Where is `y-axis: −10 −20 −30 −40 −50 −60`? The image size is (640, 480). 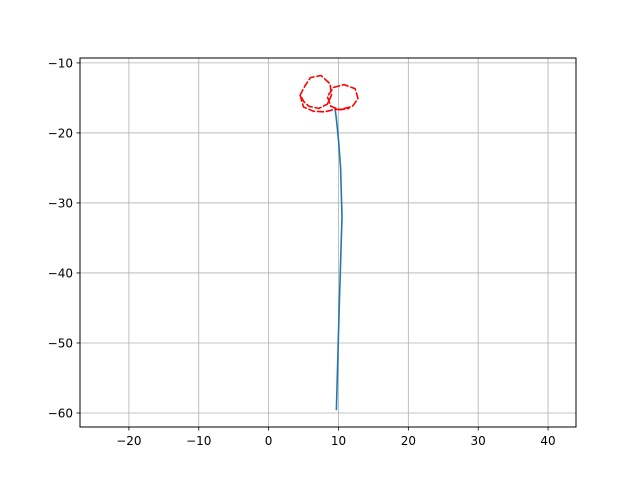
y-axis: −10 −20 −30 −40 −50 −60 is located at coordinates (64, 238).